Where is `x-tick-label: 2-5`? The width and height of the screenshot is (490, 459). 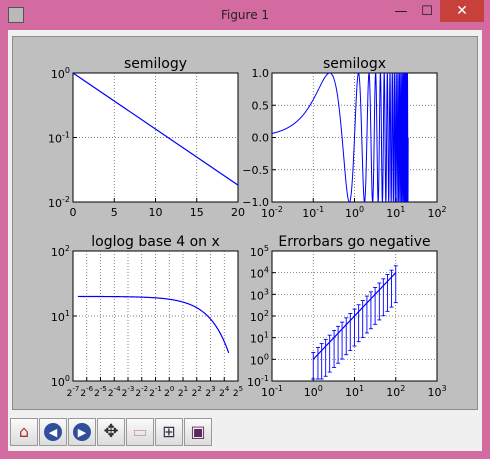 x-tick-label: 2-5 is located at coordinates (100, 392).